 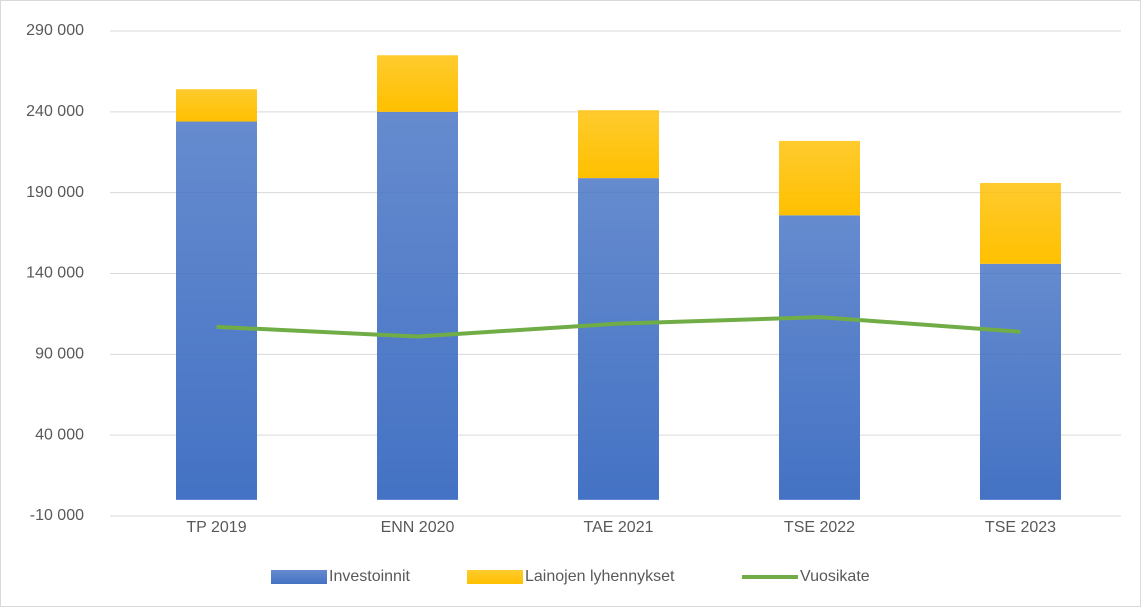 I want to click on legend-label: Investoinnit, so click(x=369, y=576).